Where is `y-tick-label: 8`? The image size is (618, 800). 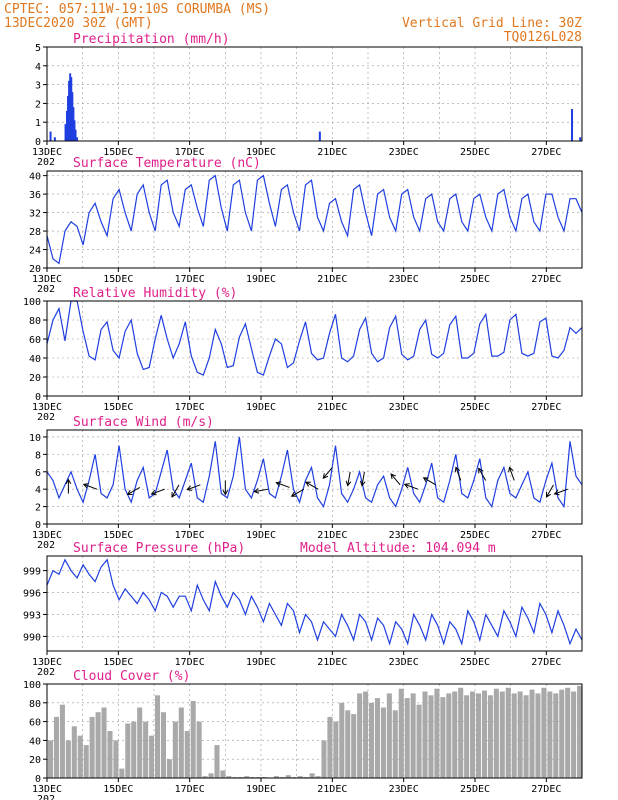 y-tick-label: 8 is located at coordinates (38, 455).